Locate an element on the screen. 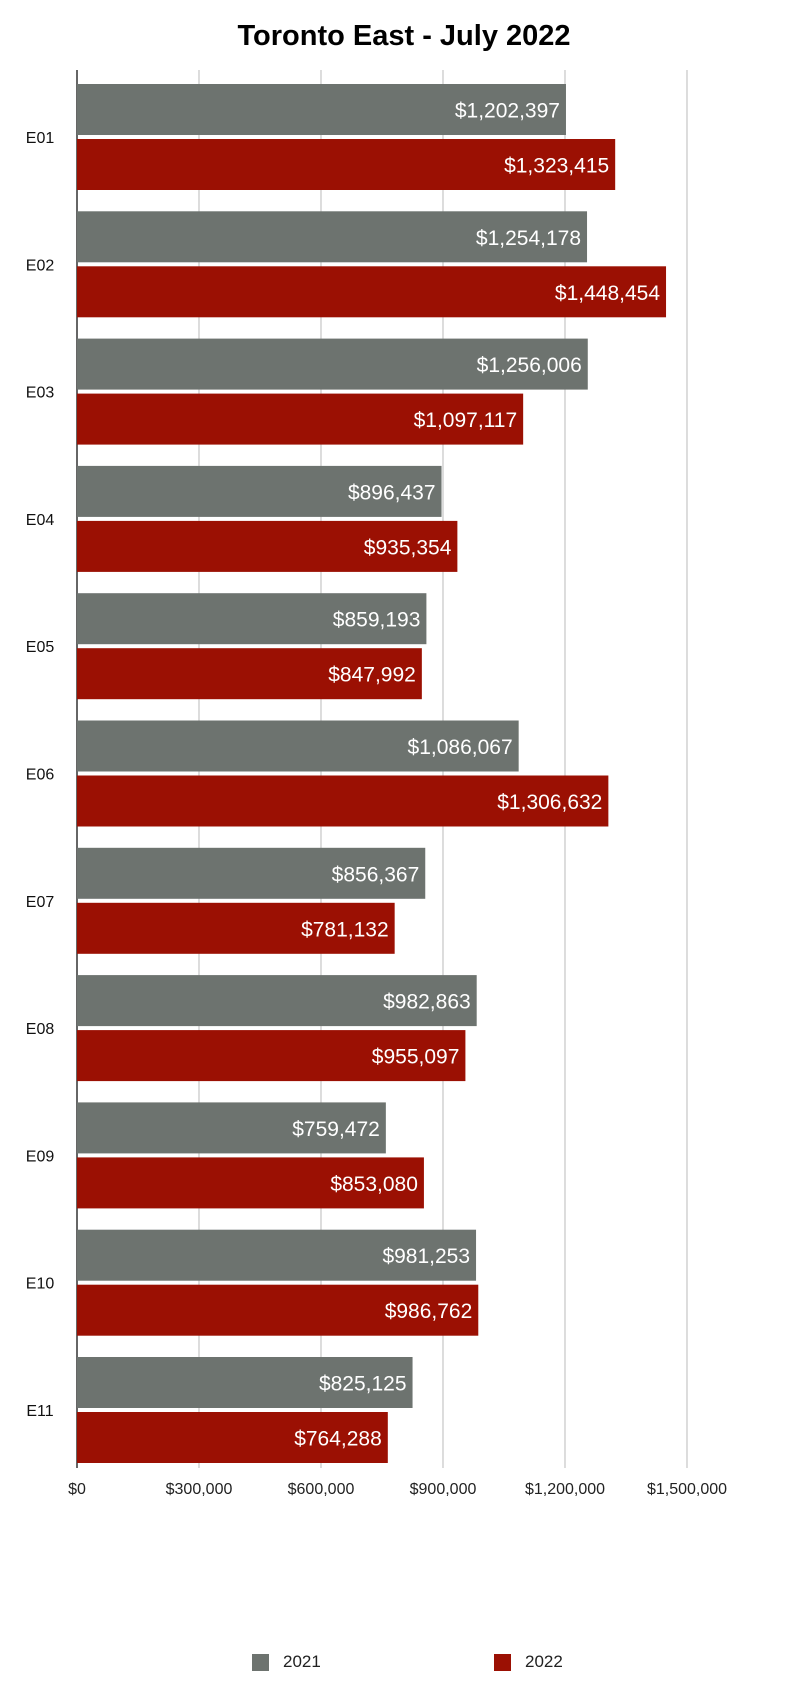 Image resolution: width=808 pixels, height=1688 pixels. category-label: E02 is located at coordinates (40, 265).